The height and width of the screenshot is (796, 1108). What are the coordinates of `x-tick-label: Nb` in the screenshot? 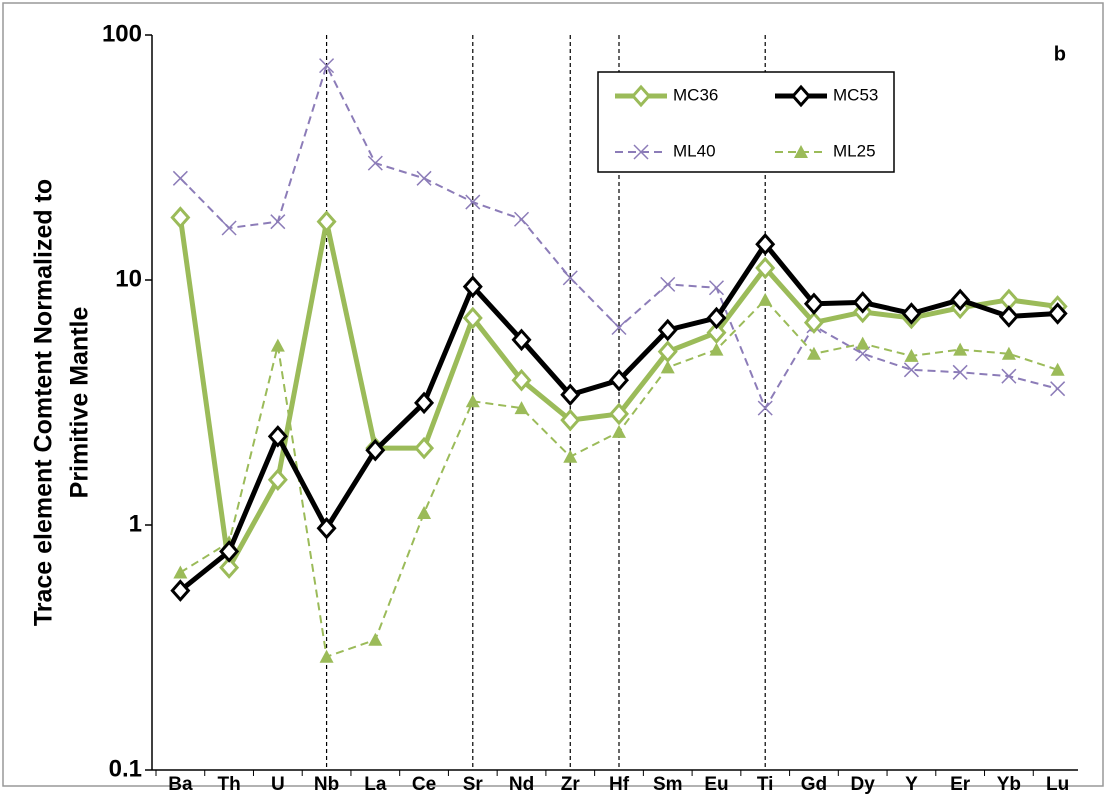 It's located at (326, 784).